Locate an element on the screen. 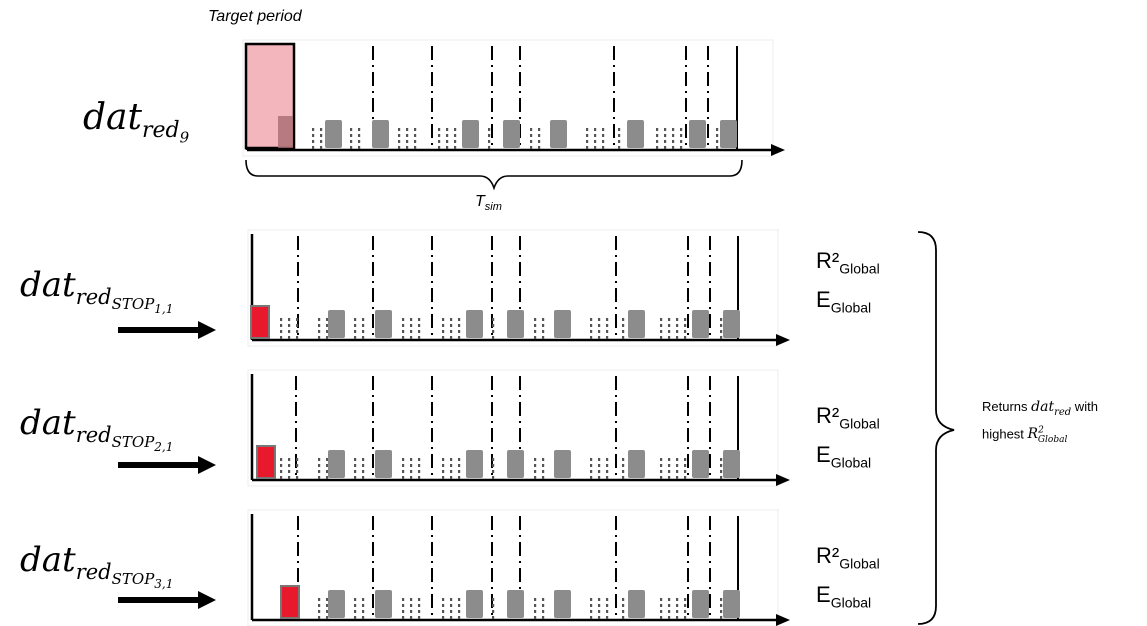 This screenshot has height=626, width=1147. result-text: Returns datred with highest R2Global is located at coordinates (1040, 422).